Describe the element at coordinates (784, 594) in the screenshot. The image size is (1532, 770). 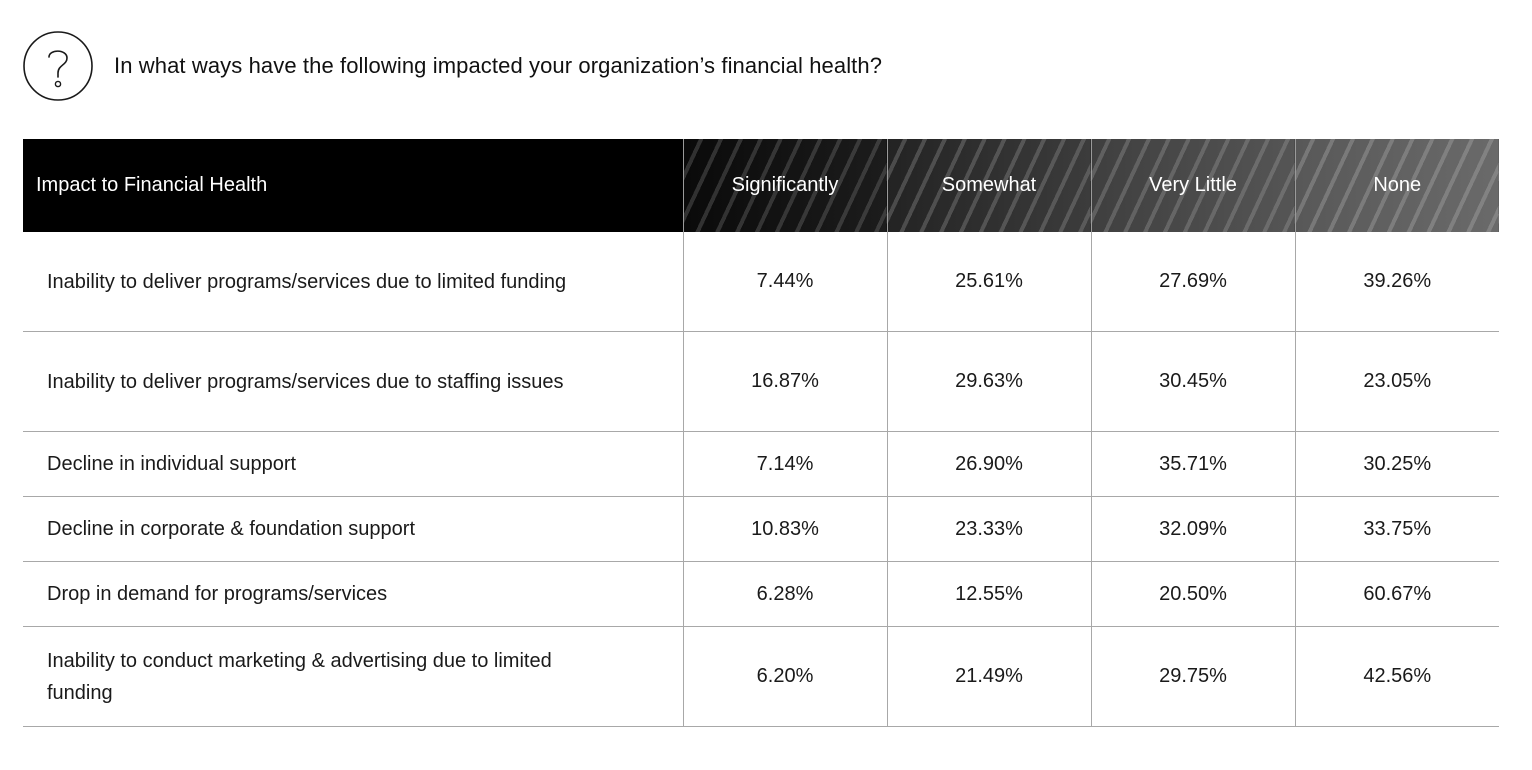
I see `value-significantly: 6.28%` at that location.